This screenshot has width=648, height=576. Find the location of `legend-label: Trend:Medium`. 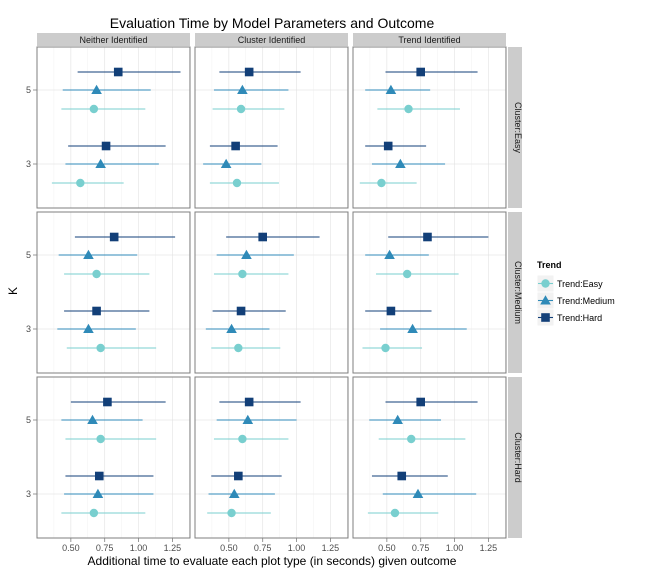

legend-label: Trend:Medium is located at coordinates (586, 301).